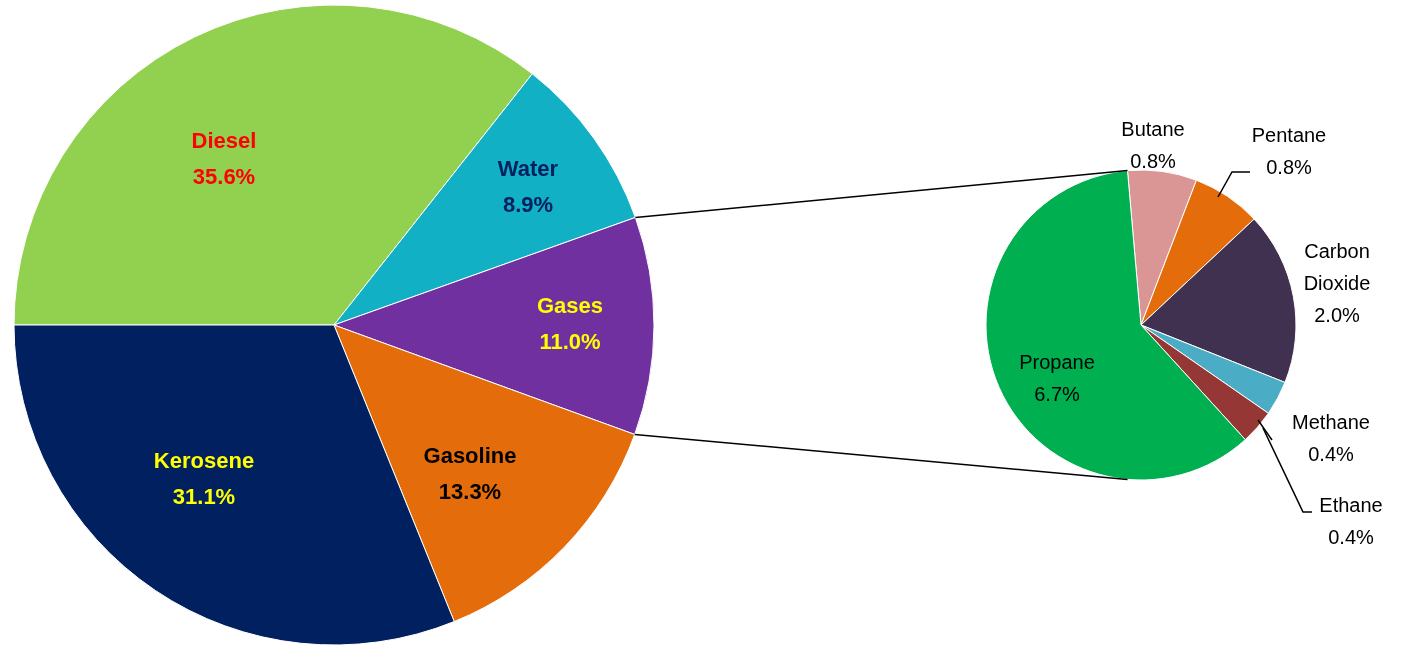 Image resolution: width=1408 pixels, height=645 pixels. What do you see at coordinates (470, 491) in the screenshot?
I see `data-label: 13.3%` at bounding box center [470, 491].